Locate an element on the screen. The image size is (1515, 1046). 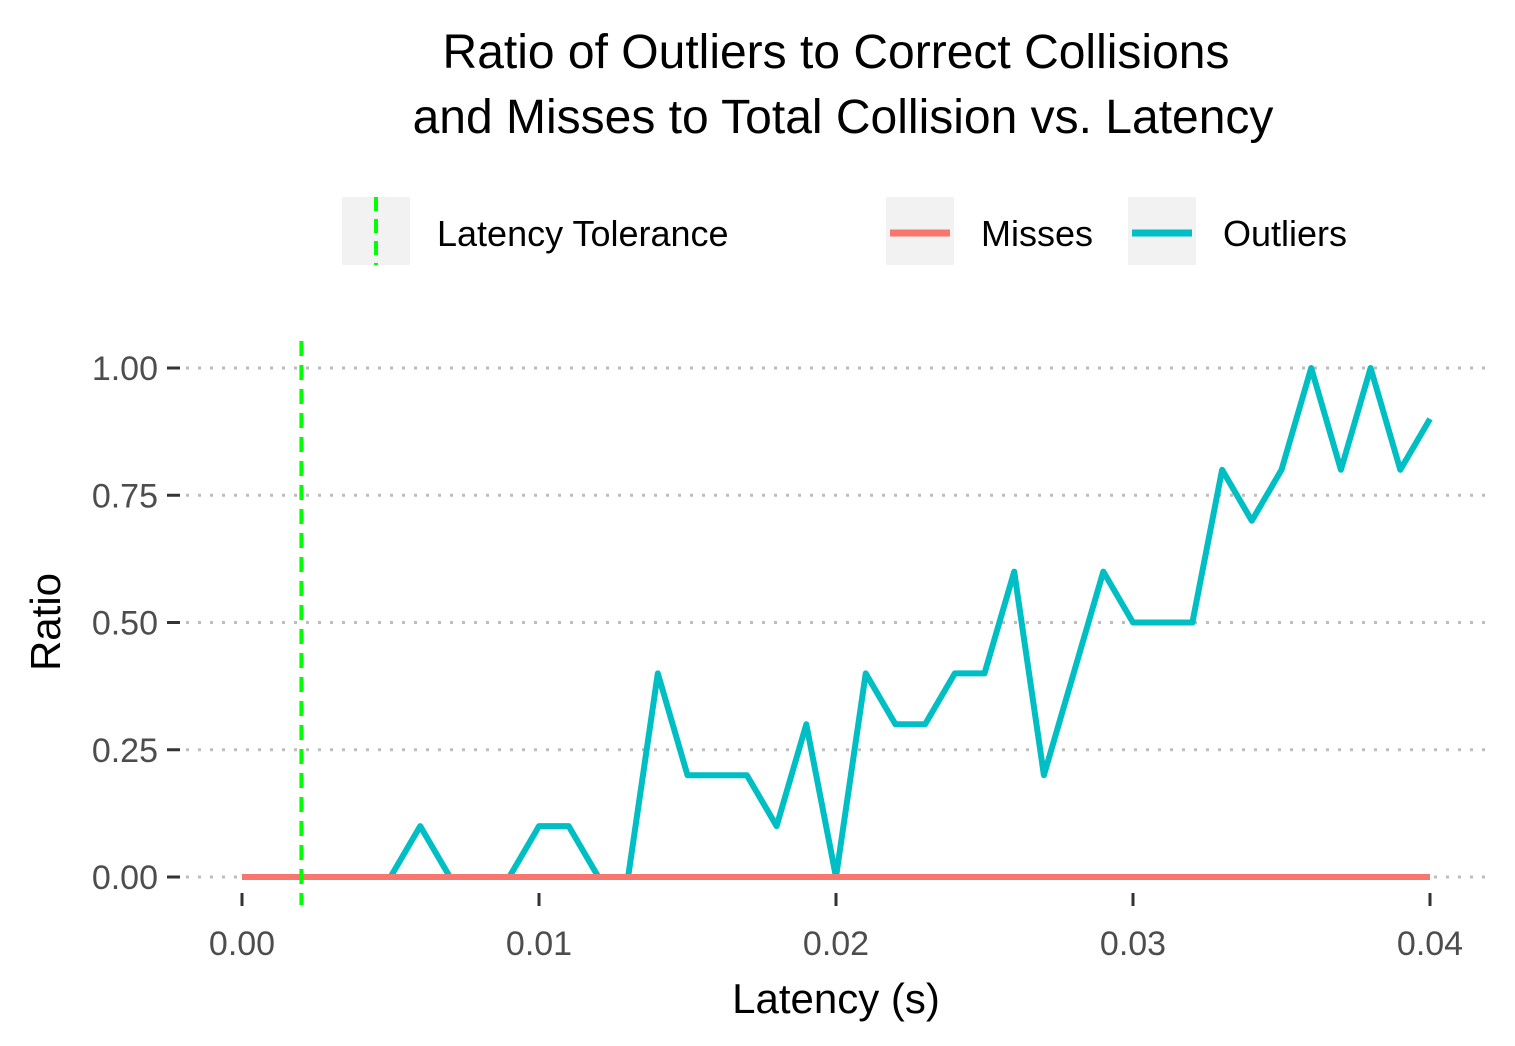
x-tick-label: 0.00 is located at coordinates (242, 944).